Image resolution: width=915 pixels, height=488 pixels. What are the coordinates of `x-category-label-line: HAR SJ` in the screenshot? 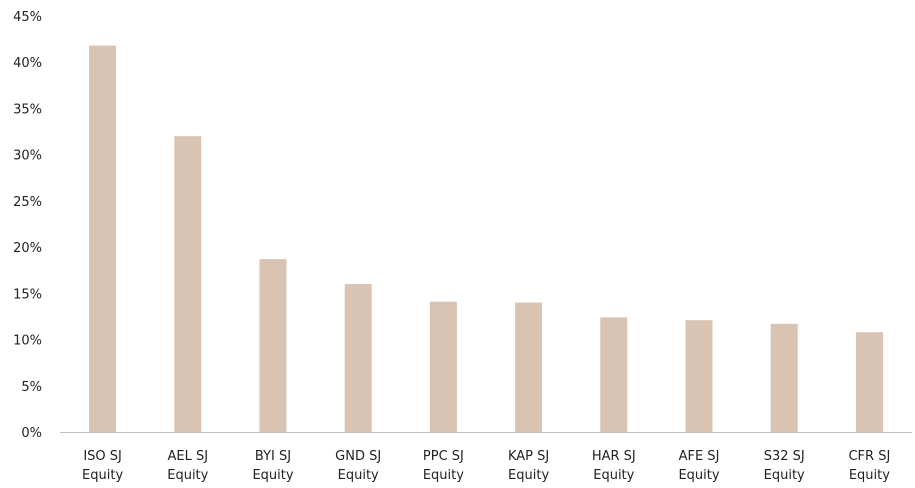 It's located at (614, 456).